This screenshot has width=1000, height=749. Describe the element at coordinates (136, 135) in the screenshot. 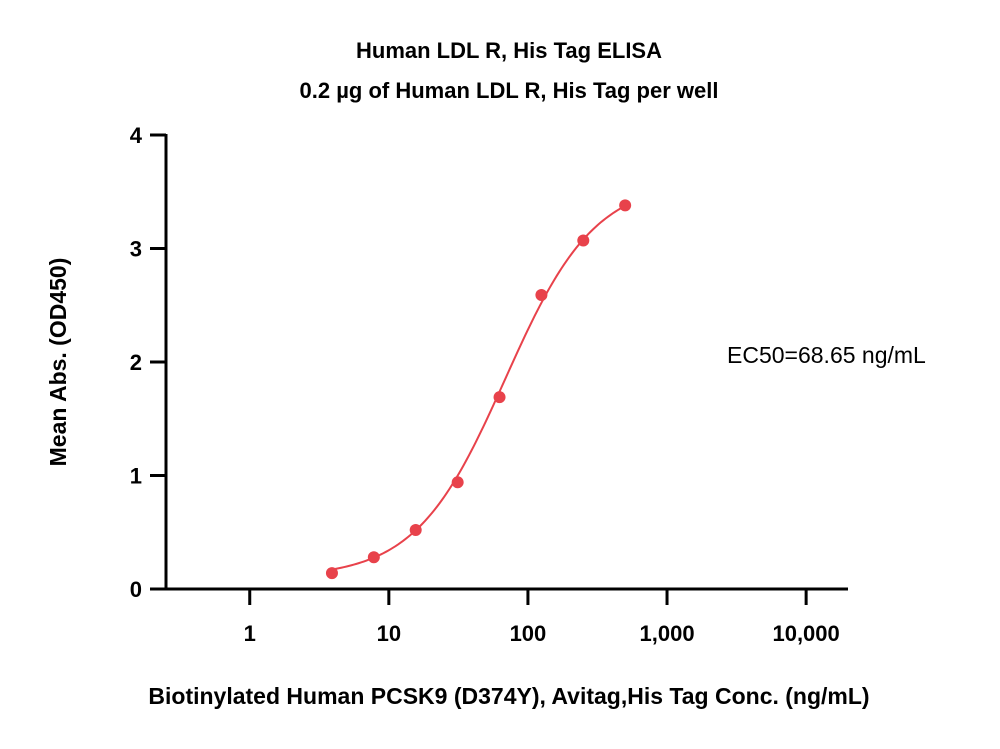

I see `y-tick-label: 4` at that location.